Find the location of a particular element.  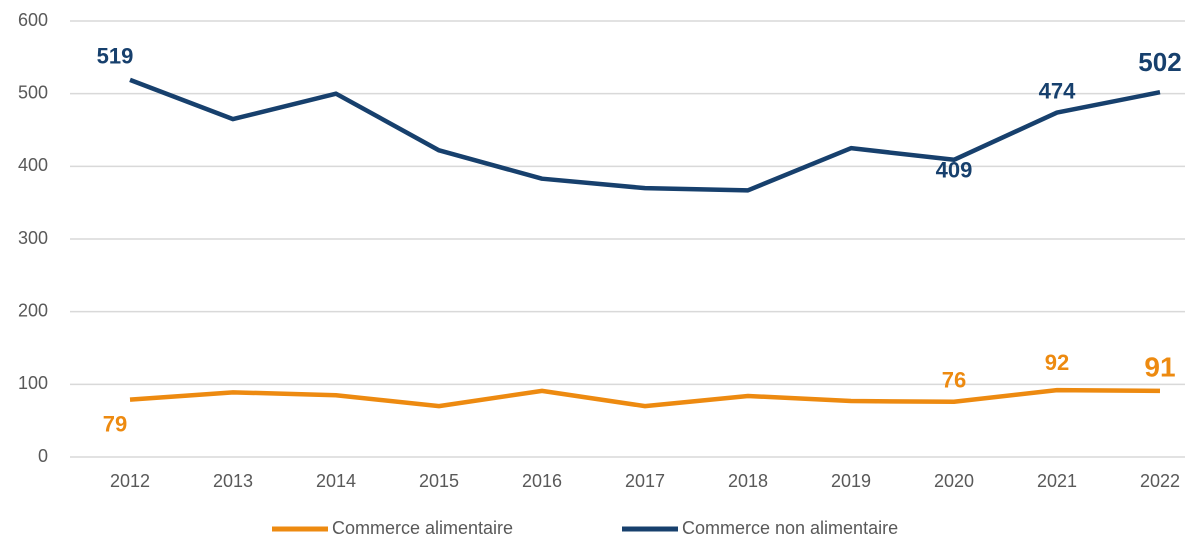

legend-label: Commerce non alimentaire is located at coordinates (790, 528).